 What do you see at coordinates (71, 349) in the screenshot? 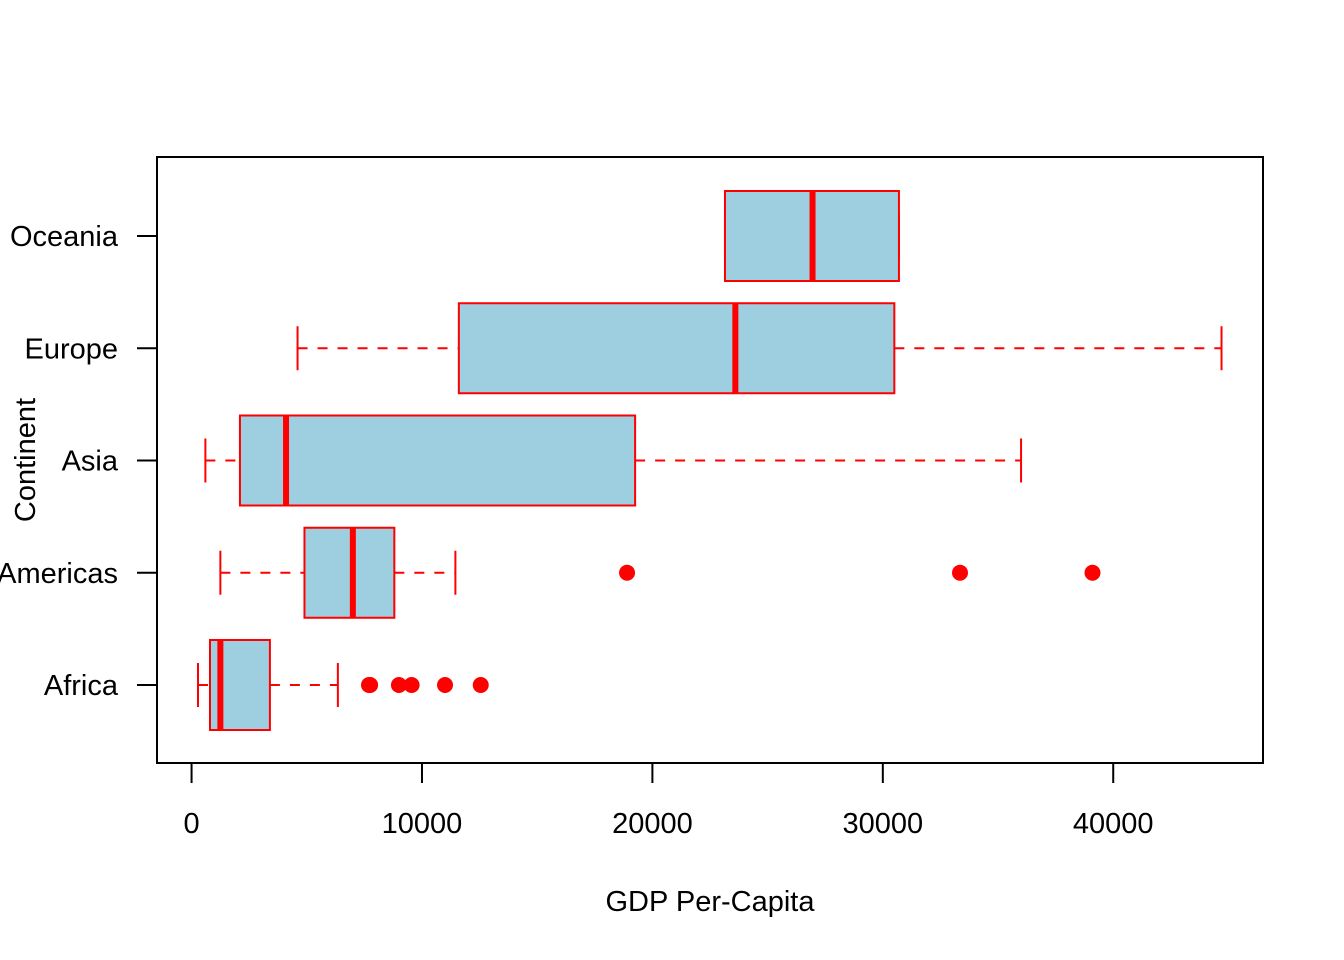
I see `category-label: Europe` at bounding box center [71, 349].